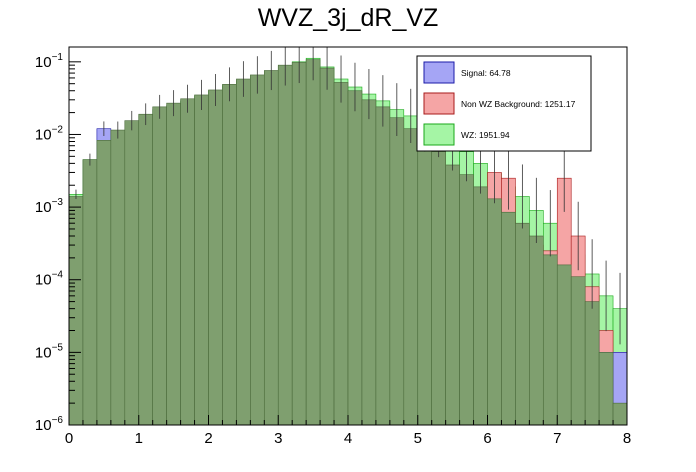 This screenshot has height=472, width=696. Describe the element at coordinates (49, 206) in the screenshot. I see `y-tick-label-3: 10⁻³` at that location.